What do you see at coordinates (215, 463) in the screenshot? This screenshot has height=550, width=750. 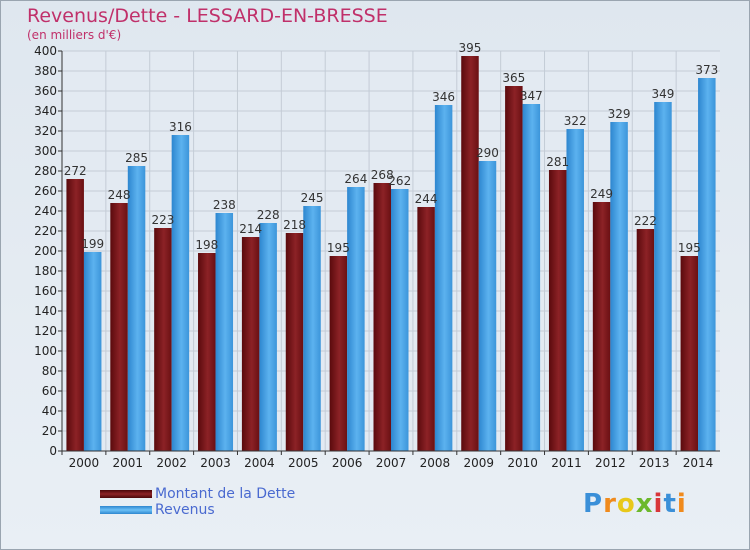 I see `xtick-label-2003: 2003` at bounding box center [215, 463].